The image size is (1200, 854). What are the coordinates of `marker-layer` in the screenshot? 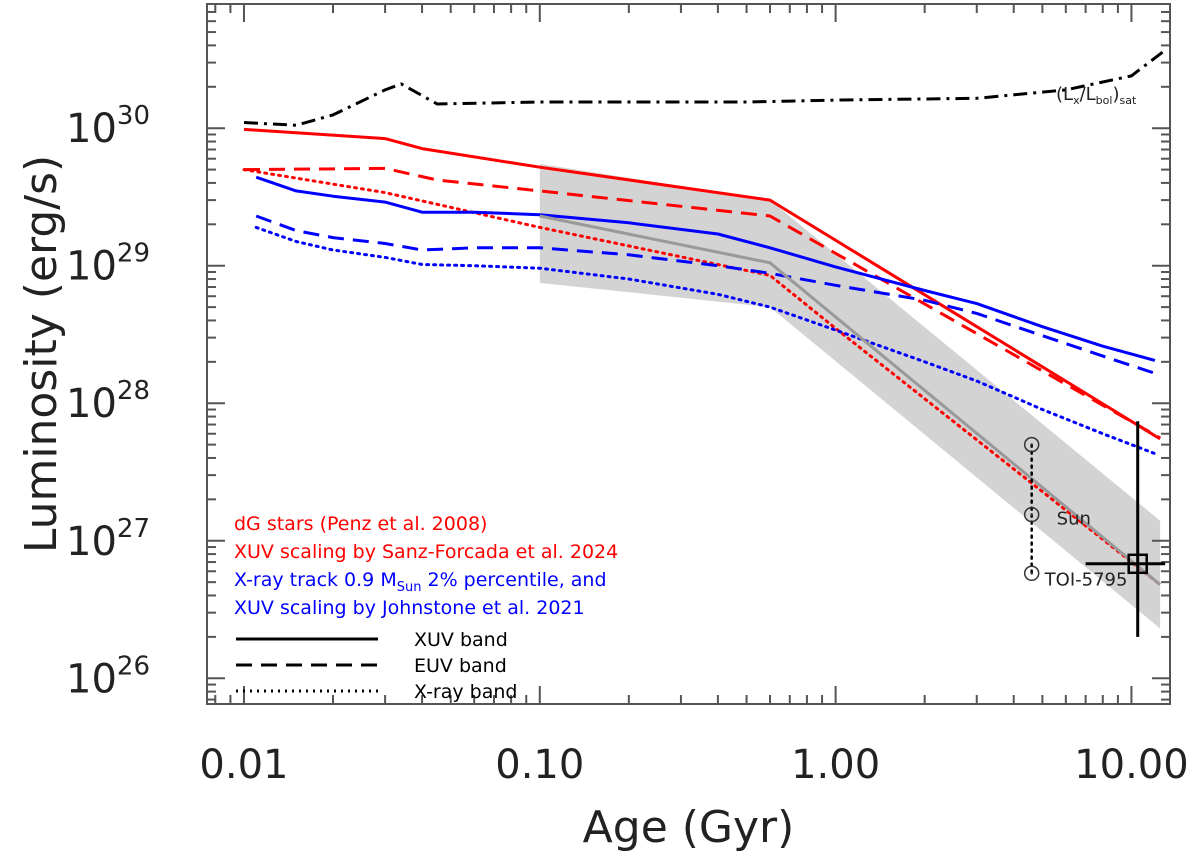 It's located at (1094, 529).